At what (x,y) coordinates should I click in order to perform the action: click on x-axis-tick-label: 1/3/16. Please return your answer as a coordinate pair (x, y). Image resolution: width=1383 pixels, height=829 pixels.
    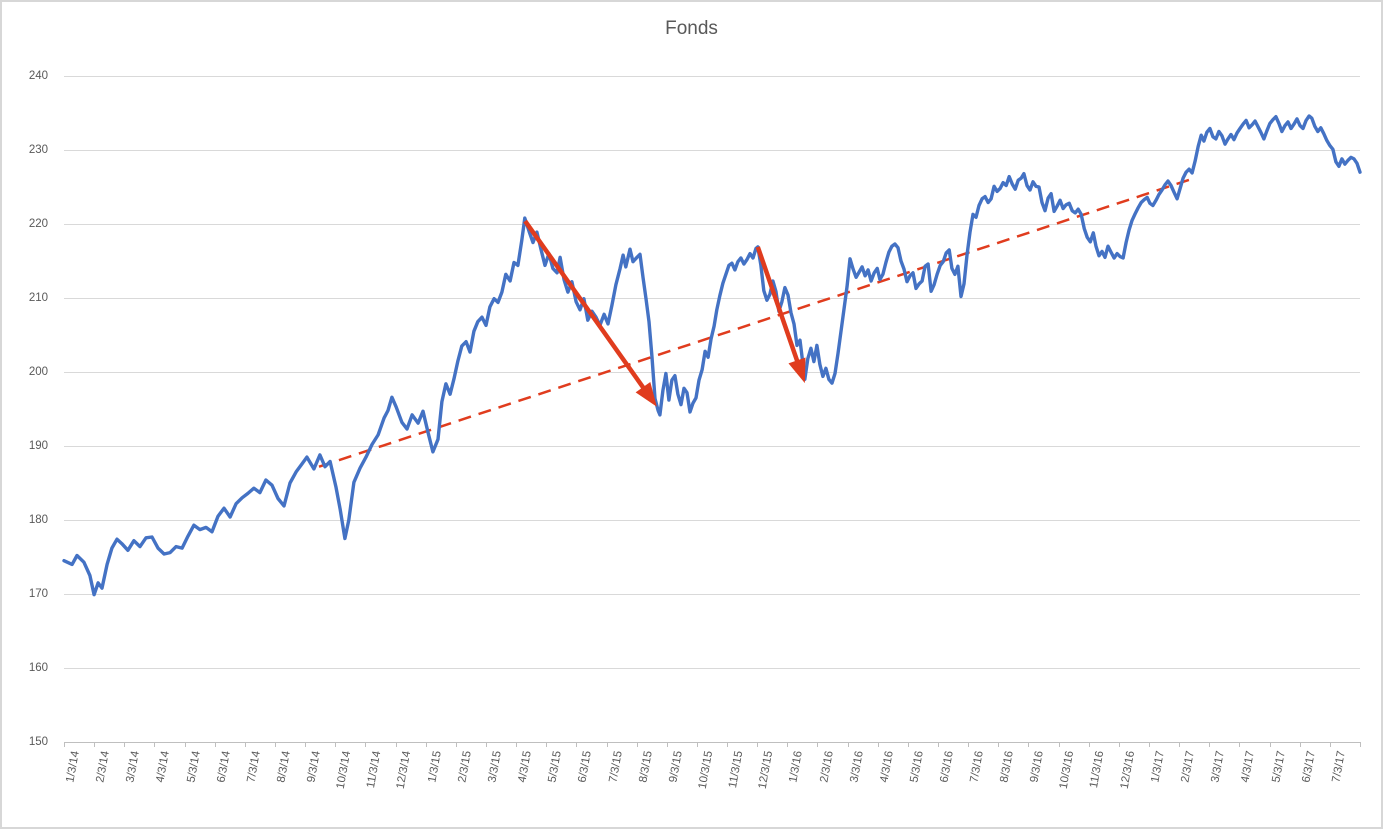
    Looking at the image, I should click on (796, 767).